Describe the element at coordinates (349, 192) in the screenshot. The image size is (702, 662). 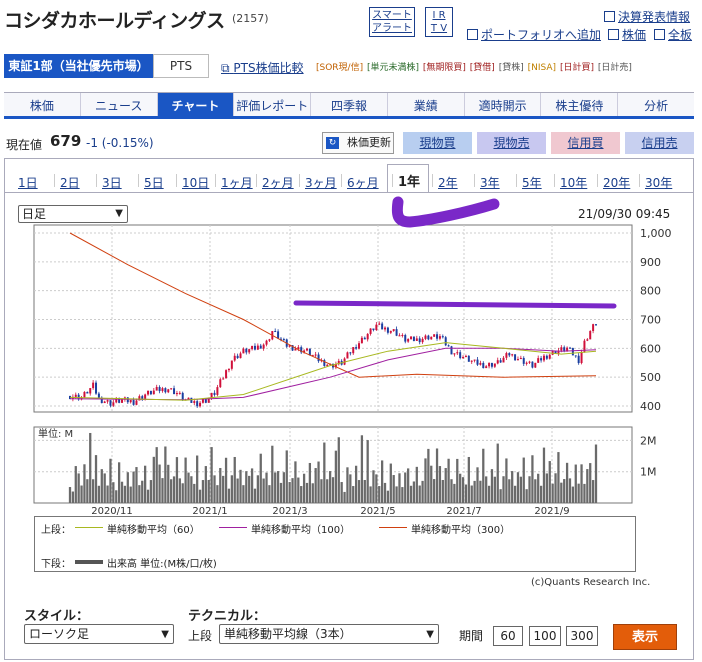
I see `range-divider` at that location.